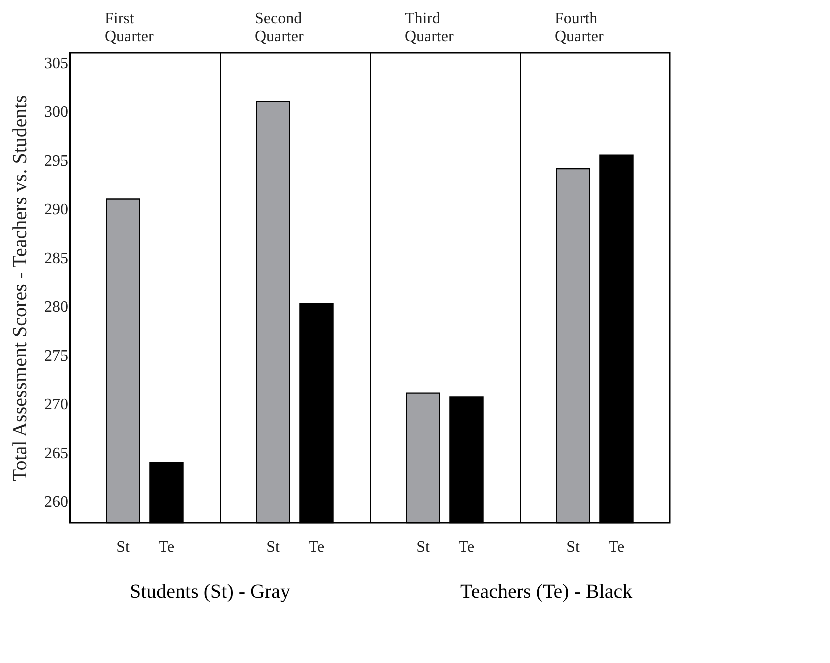  What do you see at coordinates (56, 503) in the screenshot?
I see `y-tick-label: 260` at bounding box center [56, 503].